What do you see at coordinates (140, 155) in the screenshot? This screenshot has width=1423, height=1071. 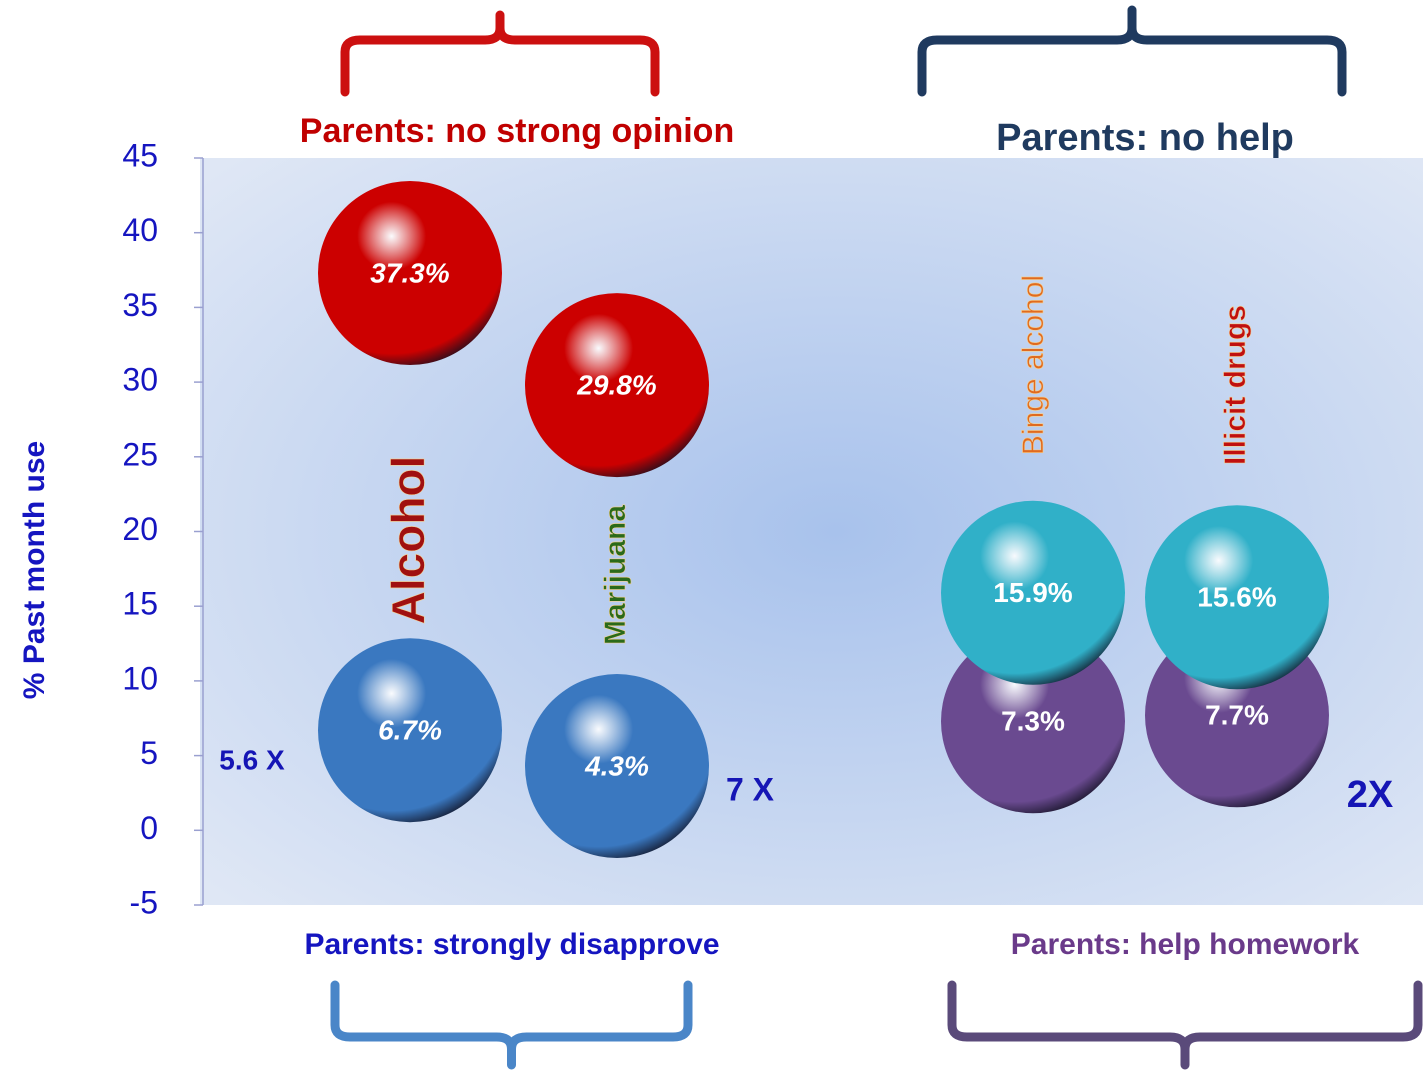 I see `y-tick-label: 45` at bounding box center [140, 155].